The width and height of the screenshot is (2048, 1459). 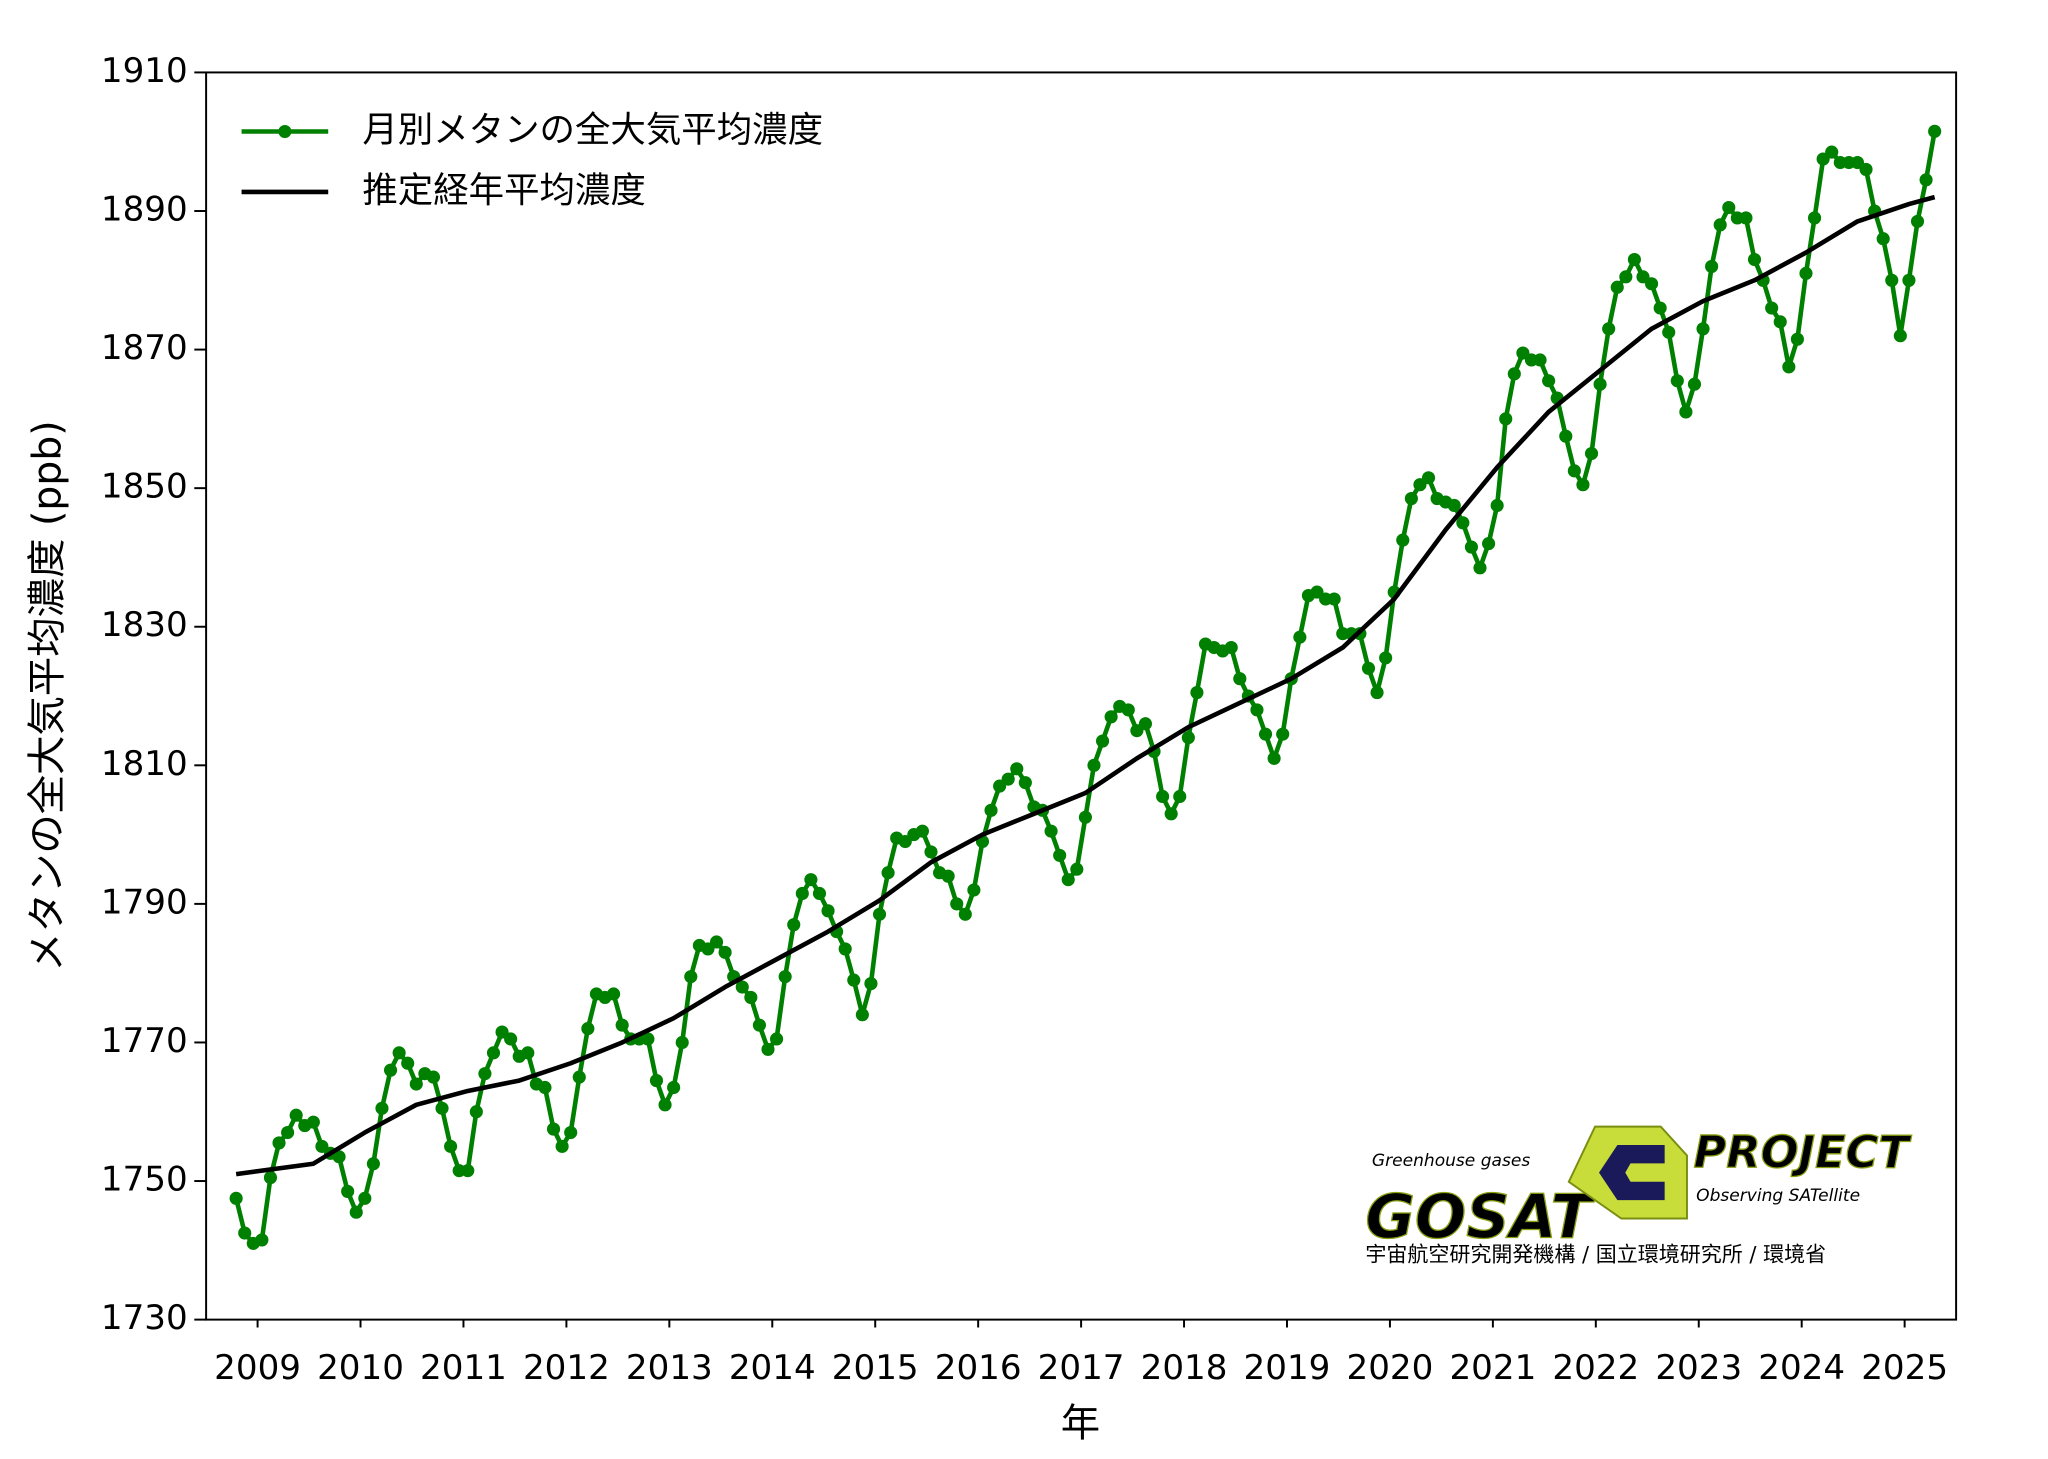 What do you see at coordinates (144, 487) in the screenshot?
I see `y-tick-label: 1850` at bounding box center [144, 487].